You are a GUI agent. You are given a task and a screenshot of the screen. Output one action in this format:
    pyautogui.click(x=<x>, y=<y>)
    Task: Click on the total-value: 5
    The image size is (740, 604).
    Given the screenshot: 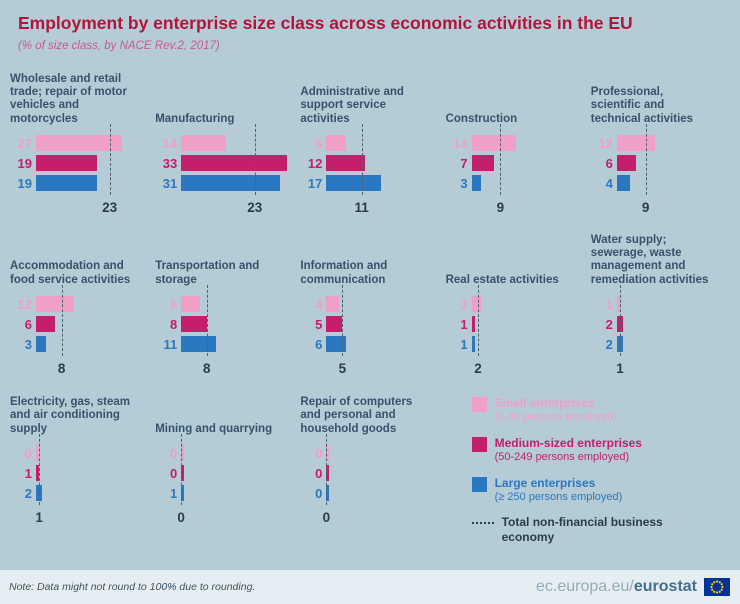 What is the action you would take?
    pyautogui.click(x=342, y=368)
    